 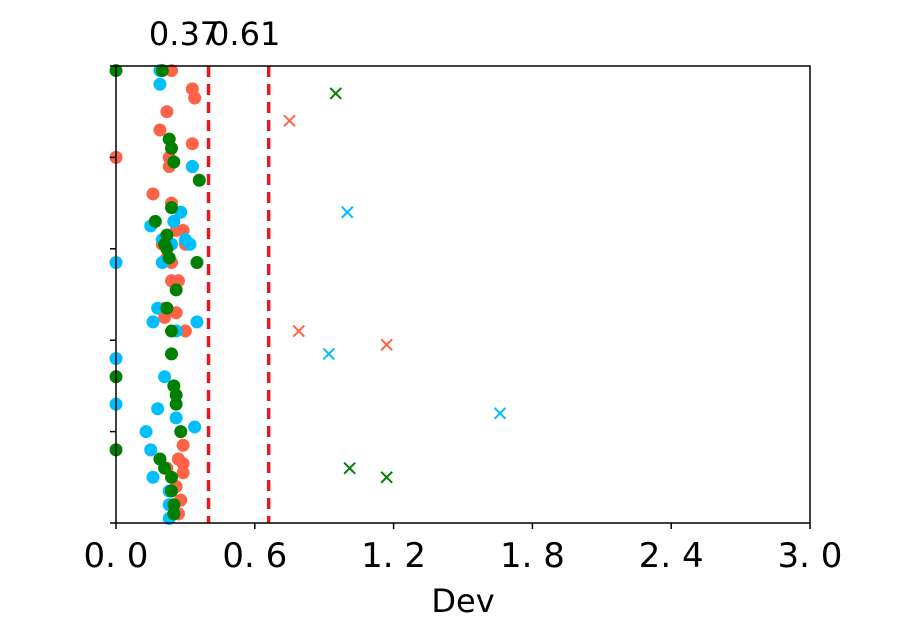 I want to click on threshold-label: 0.61, so click(x=244, y=34).